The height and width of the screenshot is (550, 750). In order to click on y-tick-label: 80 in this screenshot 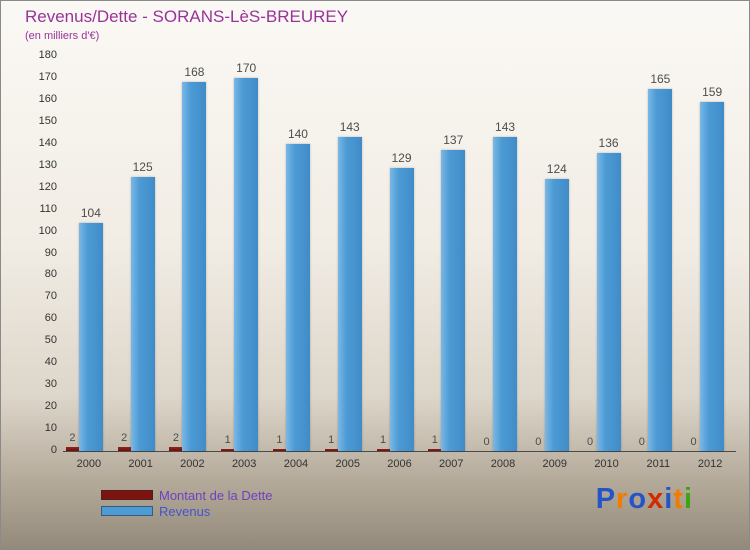, I will do `click(50, 274)`.